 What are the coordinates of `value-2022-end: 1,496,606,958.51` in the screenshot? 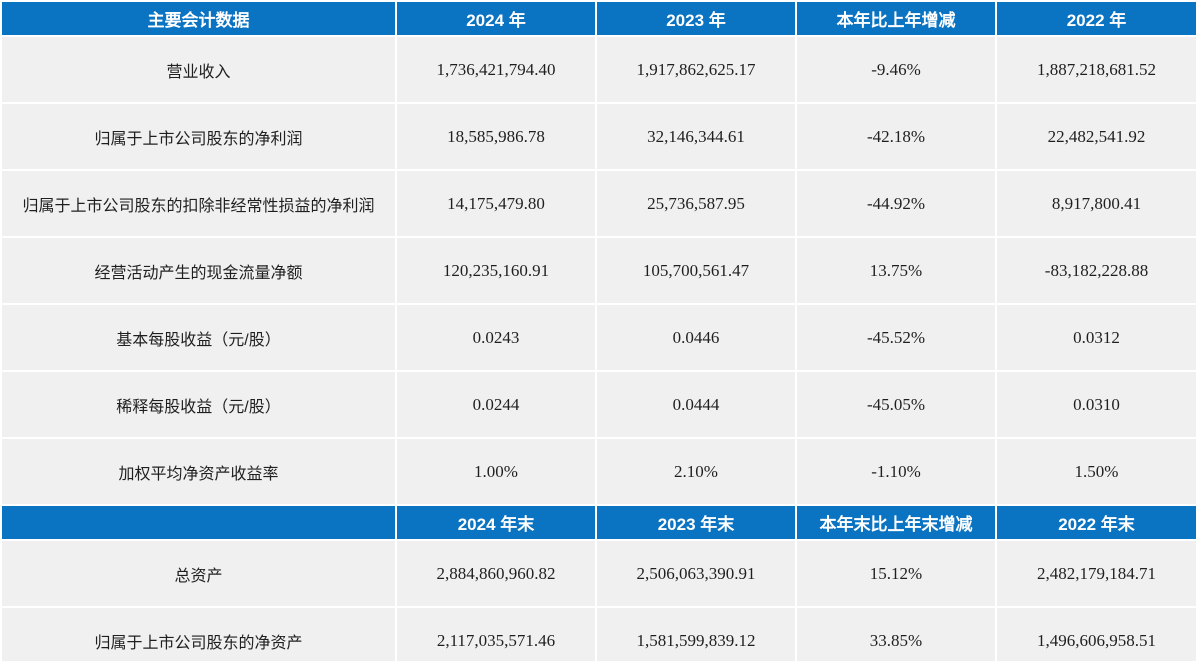 It's located at (1096, 634).